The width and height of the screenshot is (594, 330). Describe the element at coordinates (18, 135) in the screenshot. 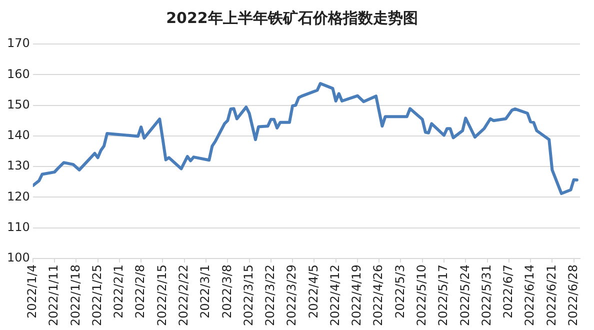

I see `y-tick-label: 140` at that location.